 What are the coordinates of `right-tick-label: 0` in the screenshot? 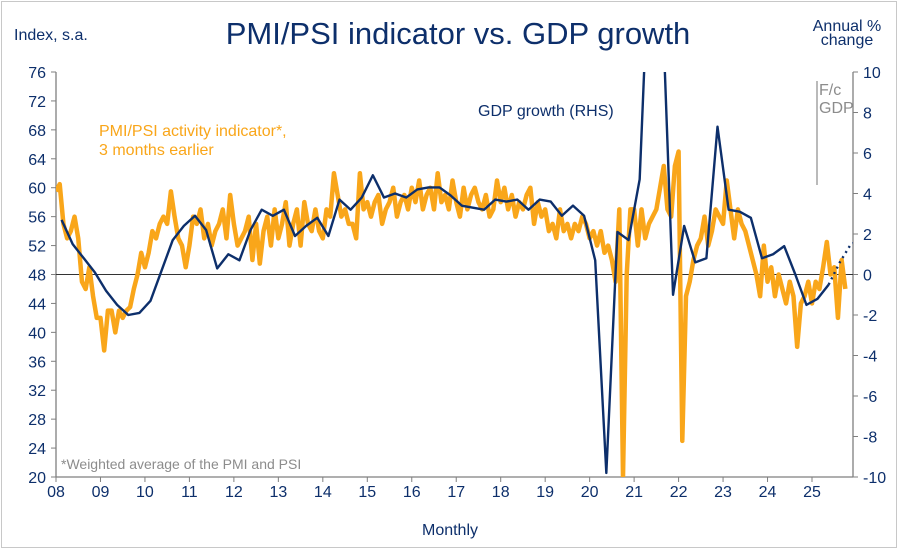 It's located at (867, 276).